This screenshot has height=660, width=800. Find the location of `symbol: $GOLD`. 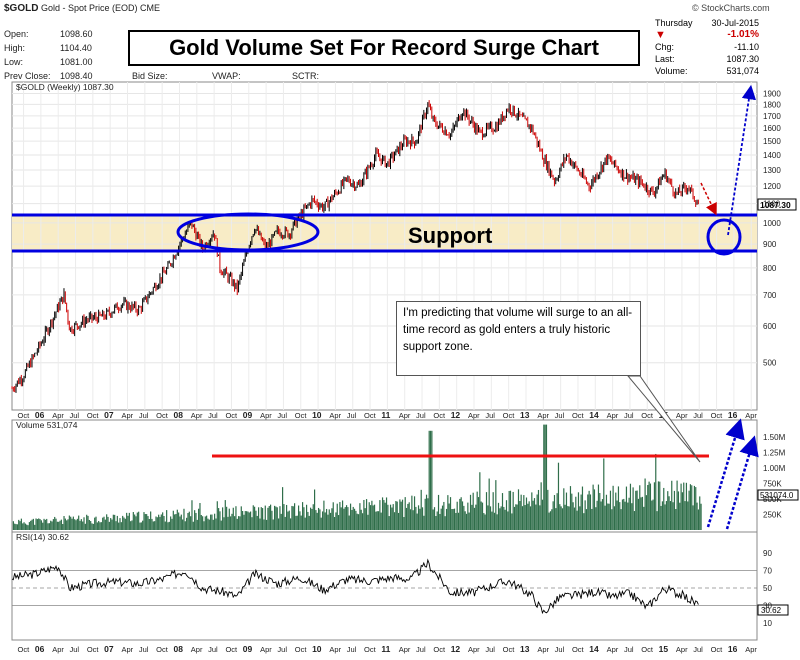

symbol: $GOLD is located at coordinates (21, 8).